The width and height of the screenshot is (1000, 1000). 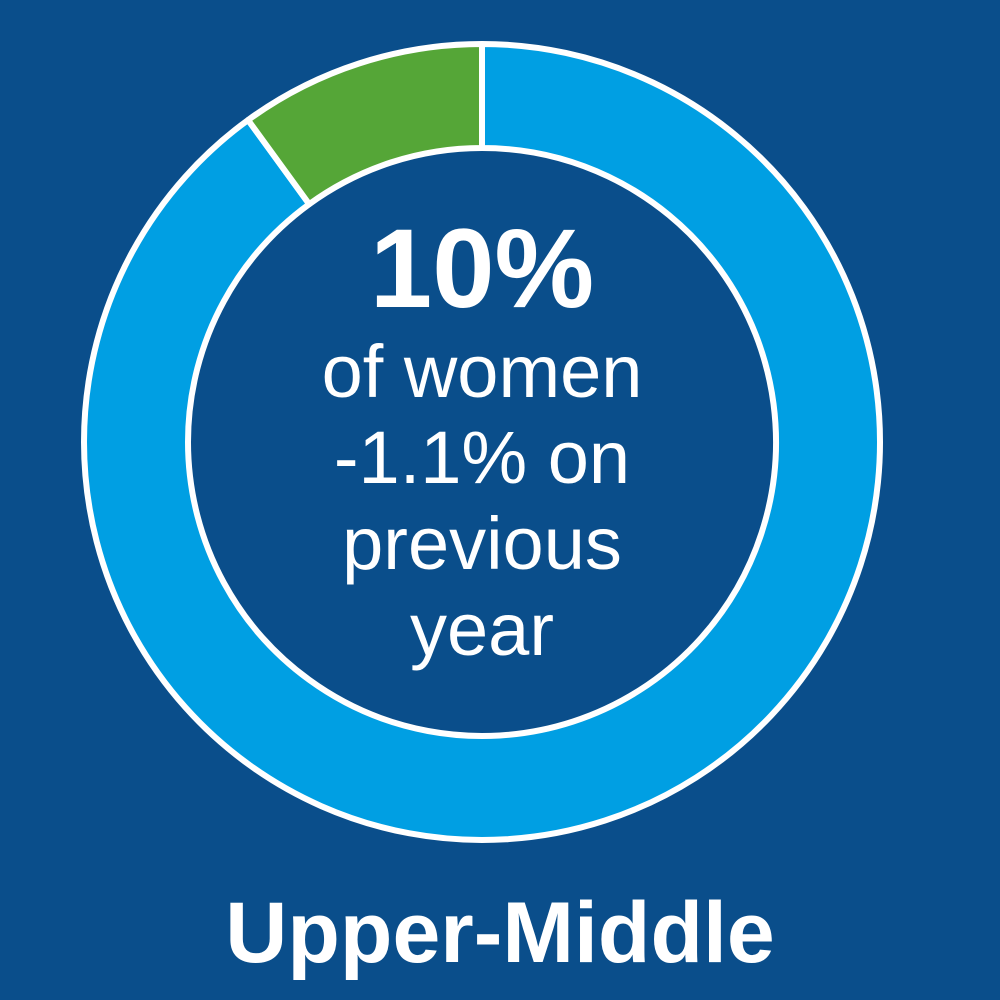 What do you see at coordinates (482, 457) in the screenshot?
I see `center-line-2: -1.1% on` at bounding box center [482, 457].